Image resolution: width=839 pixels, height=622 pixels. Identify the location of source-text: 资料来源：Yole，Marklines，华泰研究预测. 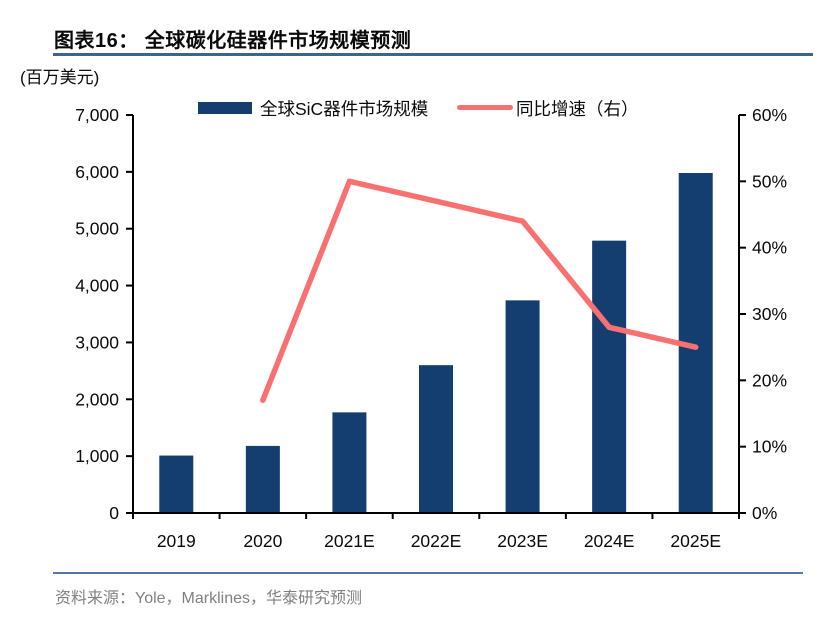
(209, 598).